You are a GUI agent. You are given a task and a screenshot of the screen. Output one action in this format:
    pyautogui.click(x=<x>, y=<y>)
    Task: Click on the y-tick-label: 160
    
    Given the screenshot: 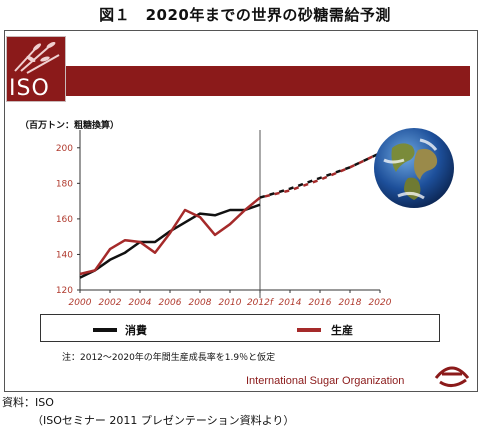 What is the action you would take?
    pyautogui.click(x=64, y=220)
    